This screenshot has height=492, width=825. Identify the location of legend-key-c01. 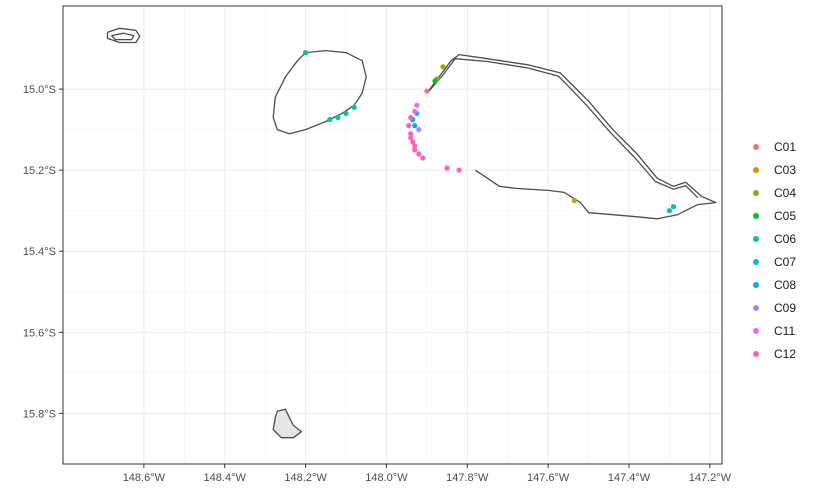
(756, 147).